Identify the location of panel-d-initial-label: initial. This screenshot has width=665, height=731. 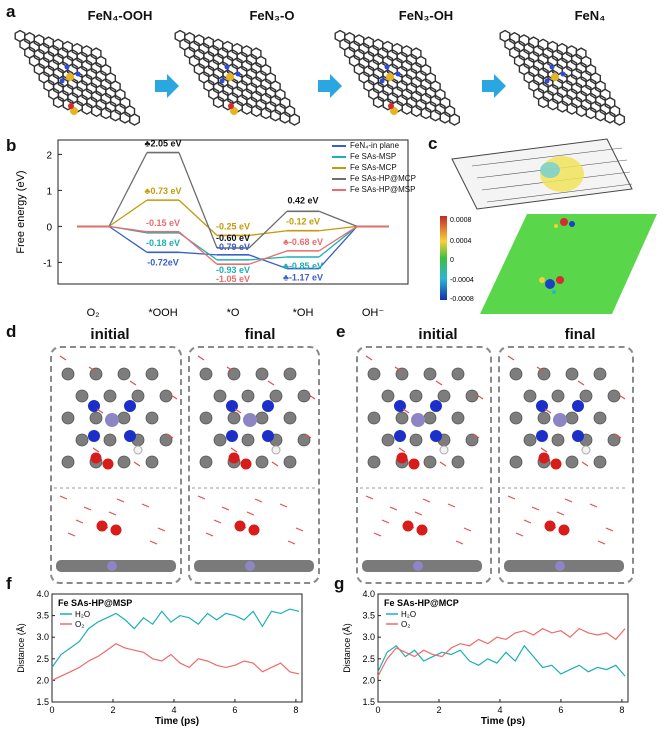
(110, 334).